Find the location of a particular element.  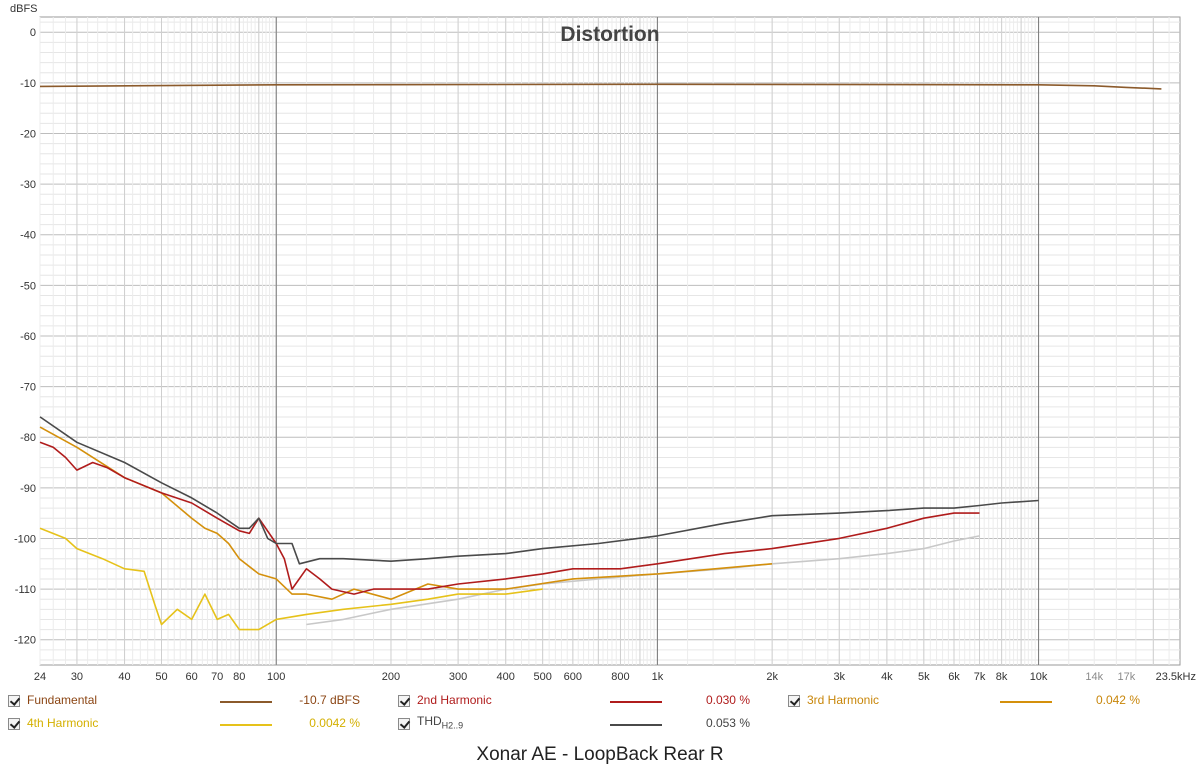

x-tick-label: 200 is located at coordinates (391, 677).